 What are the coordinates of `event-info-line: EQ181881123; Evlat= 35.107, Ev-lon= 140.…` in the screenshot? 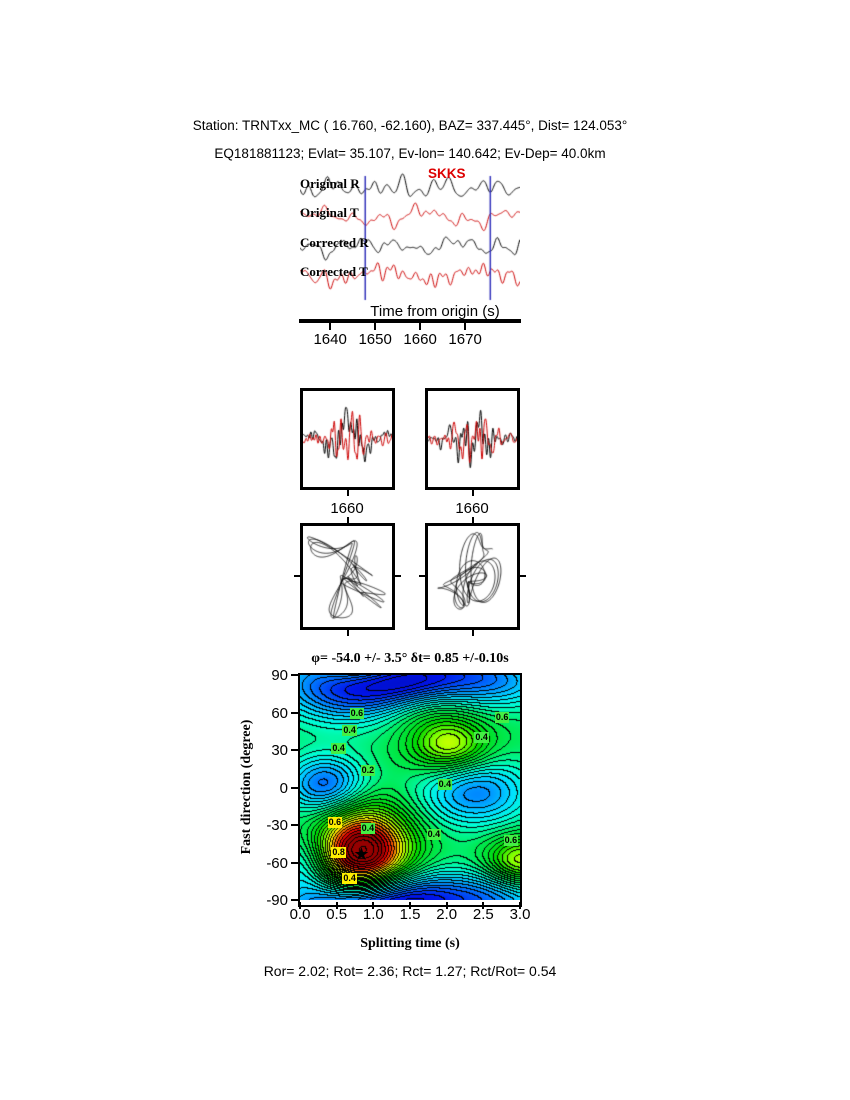 It's located at (410, 153).